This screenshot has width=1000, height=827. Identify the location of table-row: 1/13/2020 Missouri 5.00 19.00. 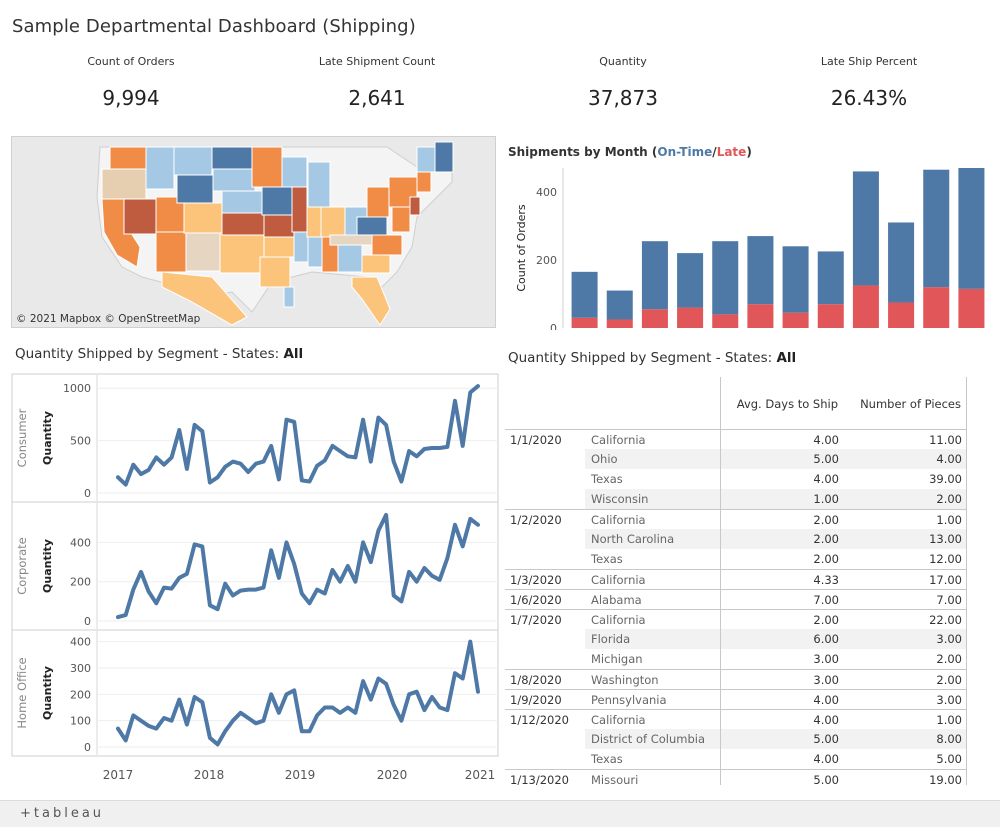
(736, 777).